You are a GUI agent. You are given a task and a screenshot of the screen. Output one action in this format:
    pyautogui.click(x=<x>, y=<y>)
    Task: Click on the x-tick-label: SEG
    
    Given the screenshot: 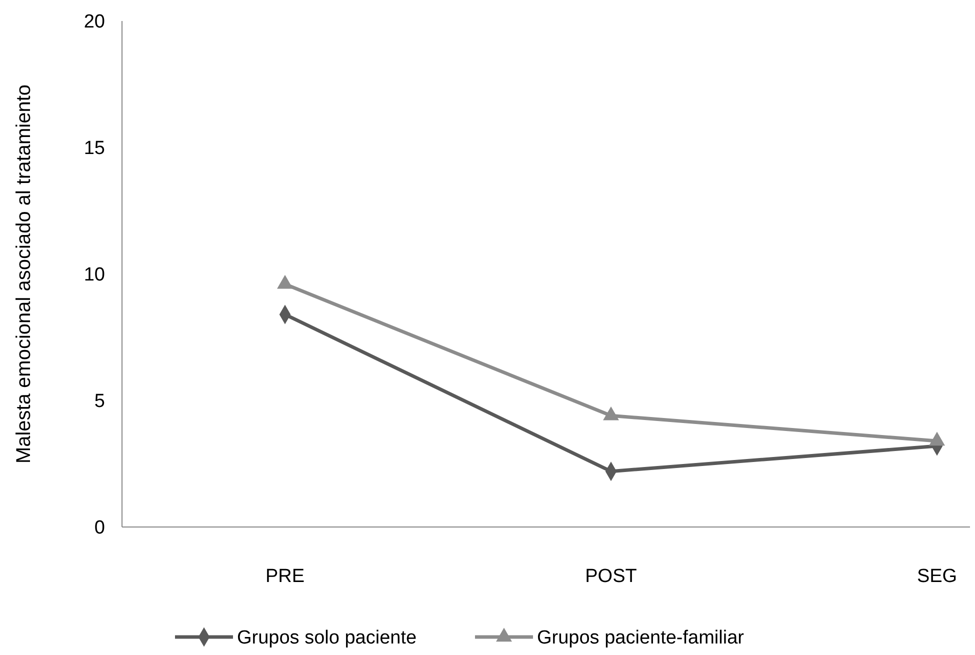 What is the action you would take?
    pyautogui.click(x=937, y=576)
    